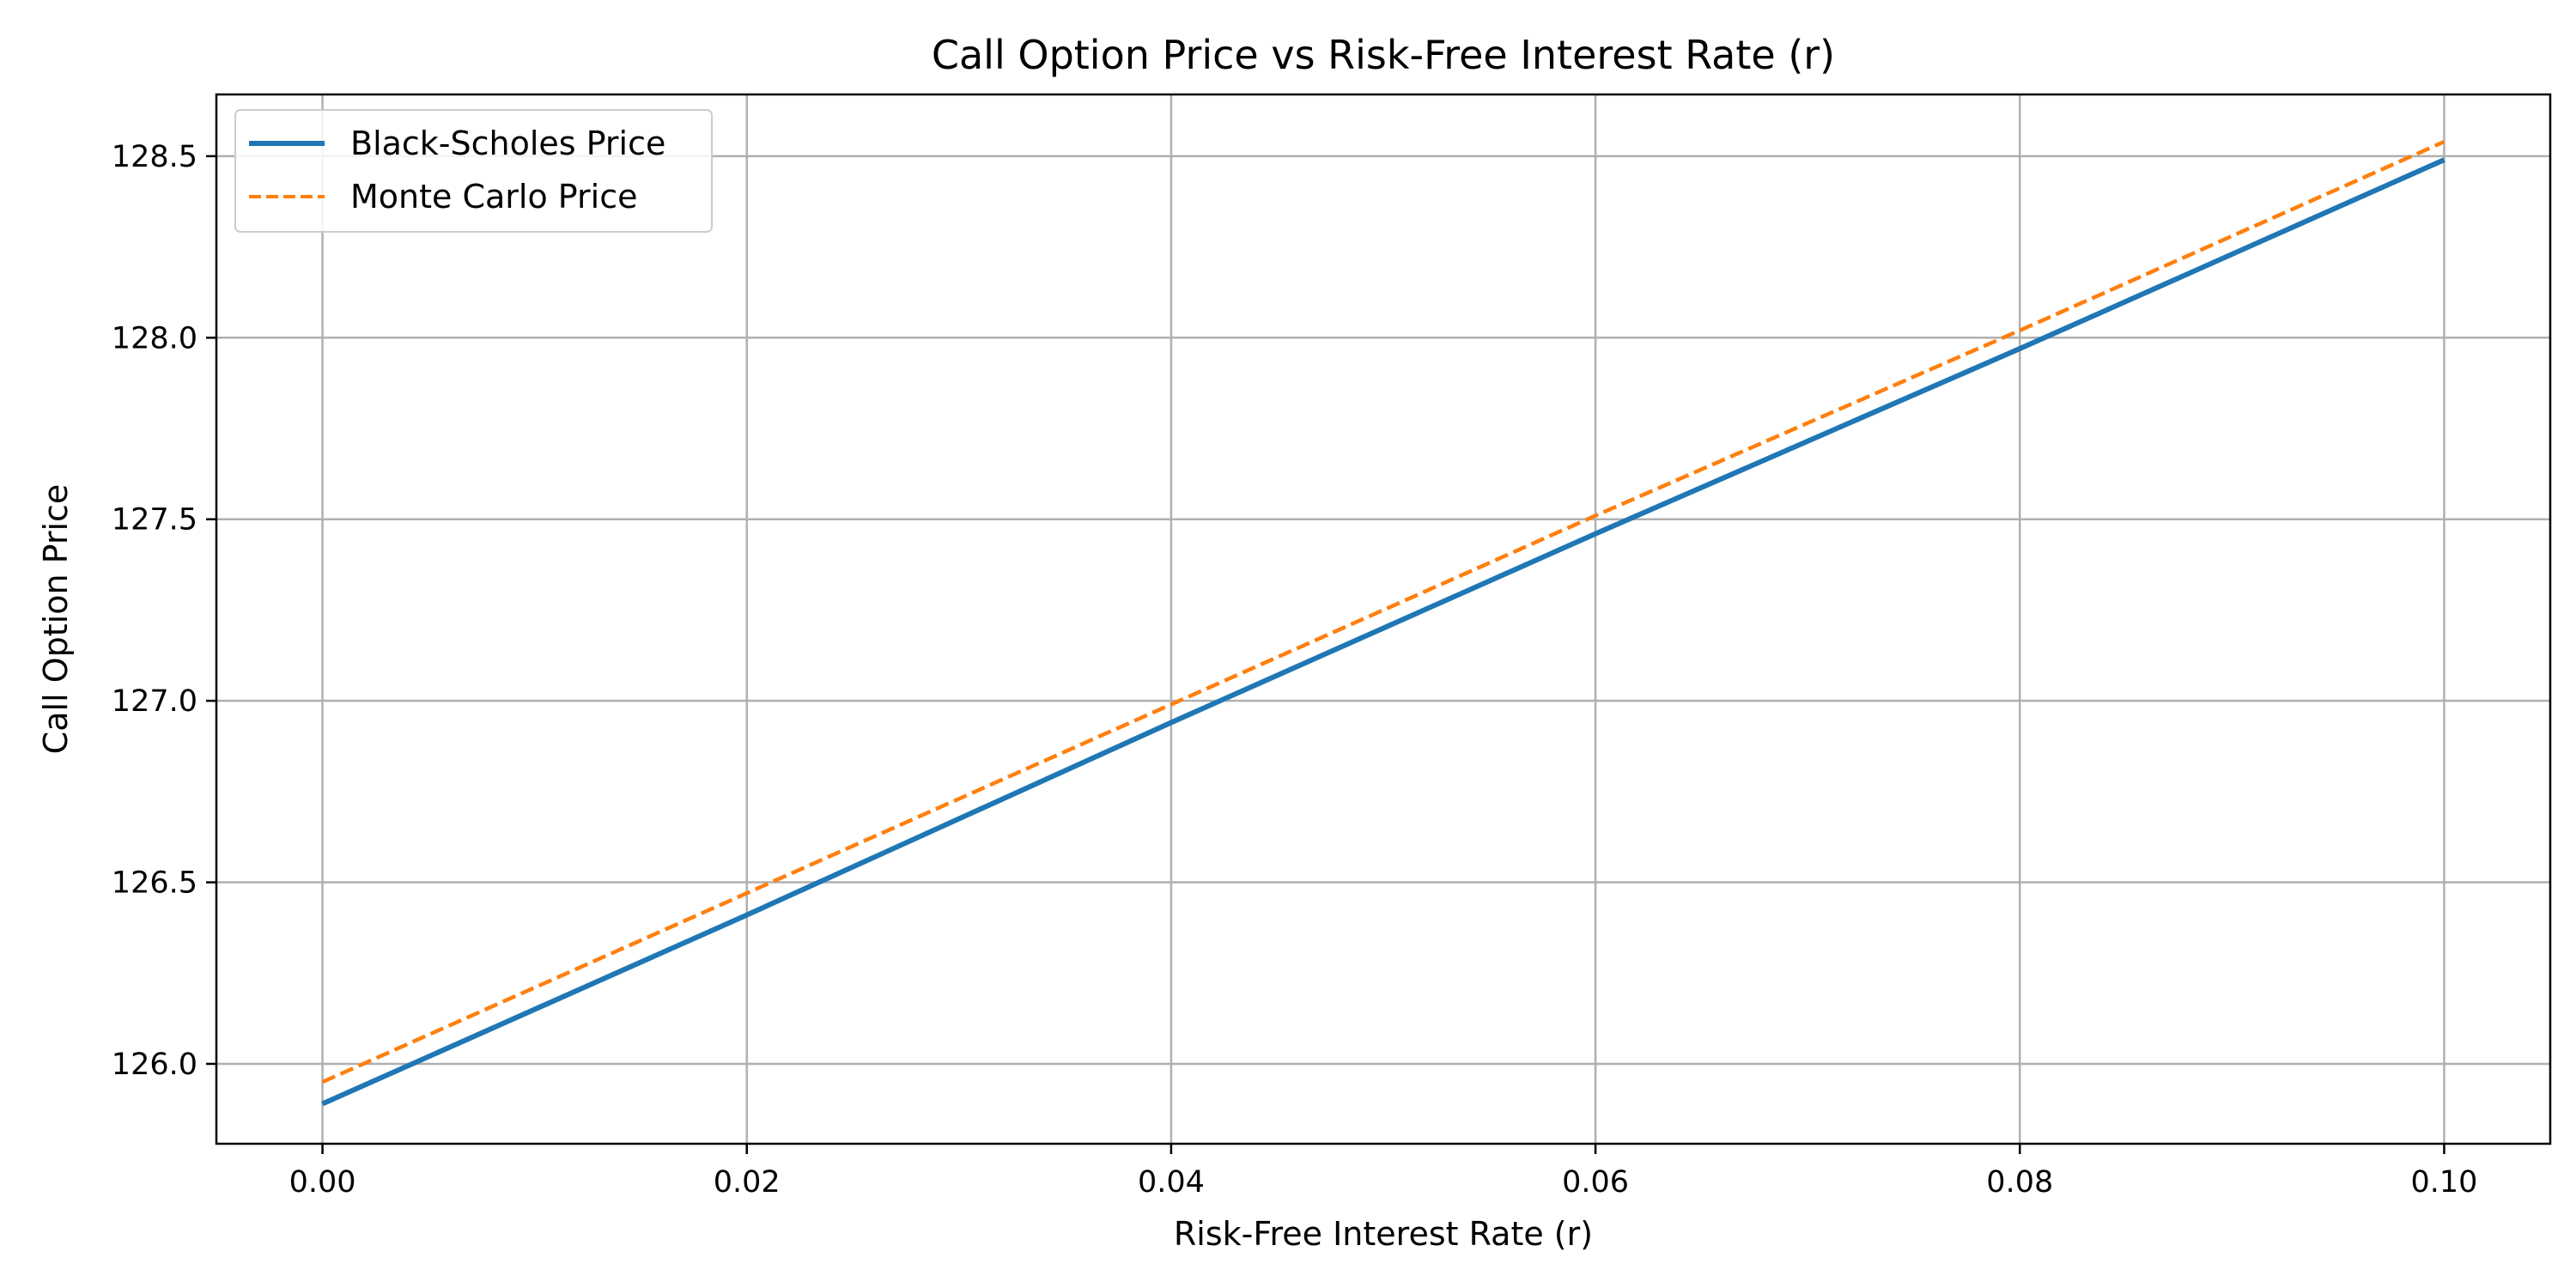 The image size is (2576, 1288). I want to click on legend-box, so click(474, 171).